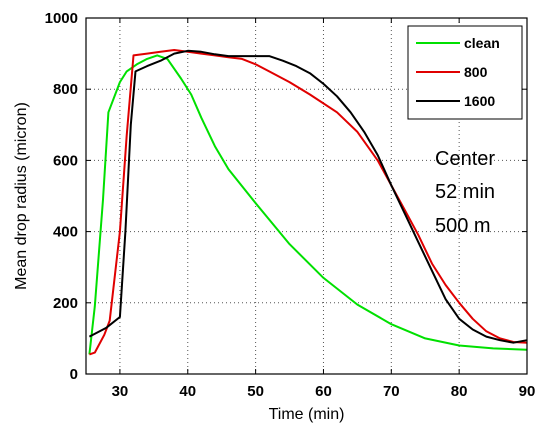 The height and width of the screenshot is (424, 537). Describe the element at coordinates (120, 391) in the screenshot. I see `x-tick-label: 30` at that location.